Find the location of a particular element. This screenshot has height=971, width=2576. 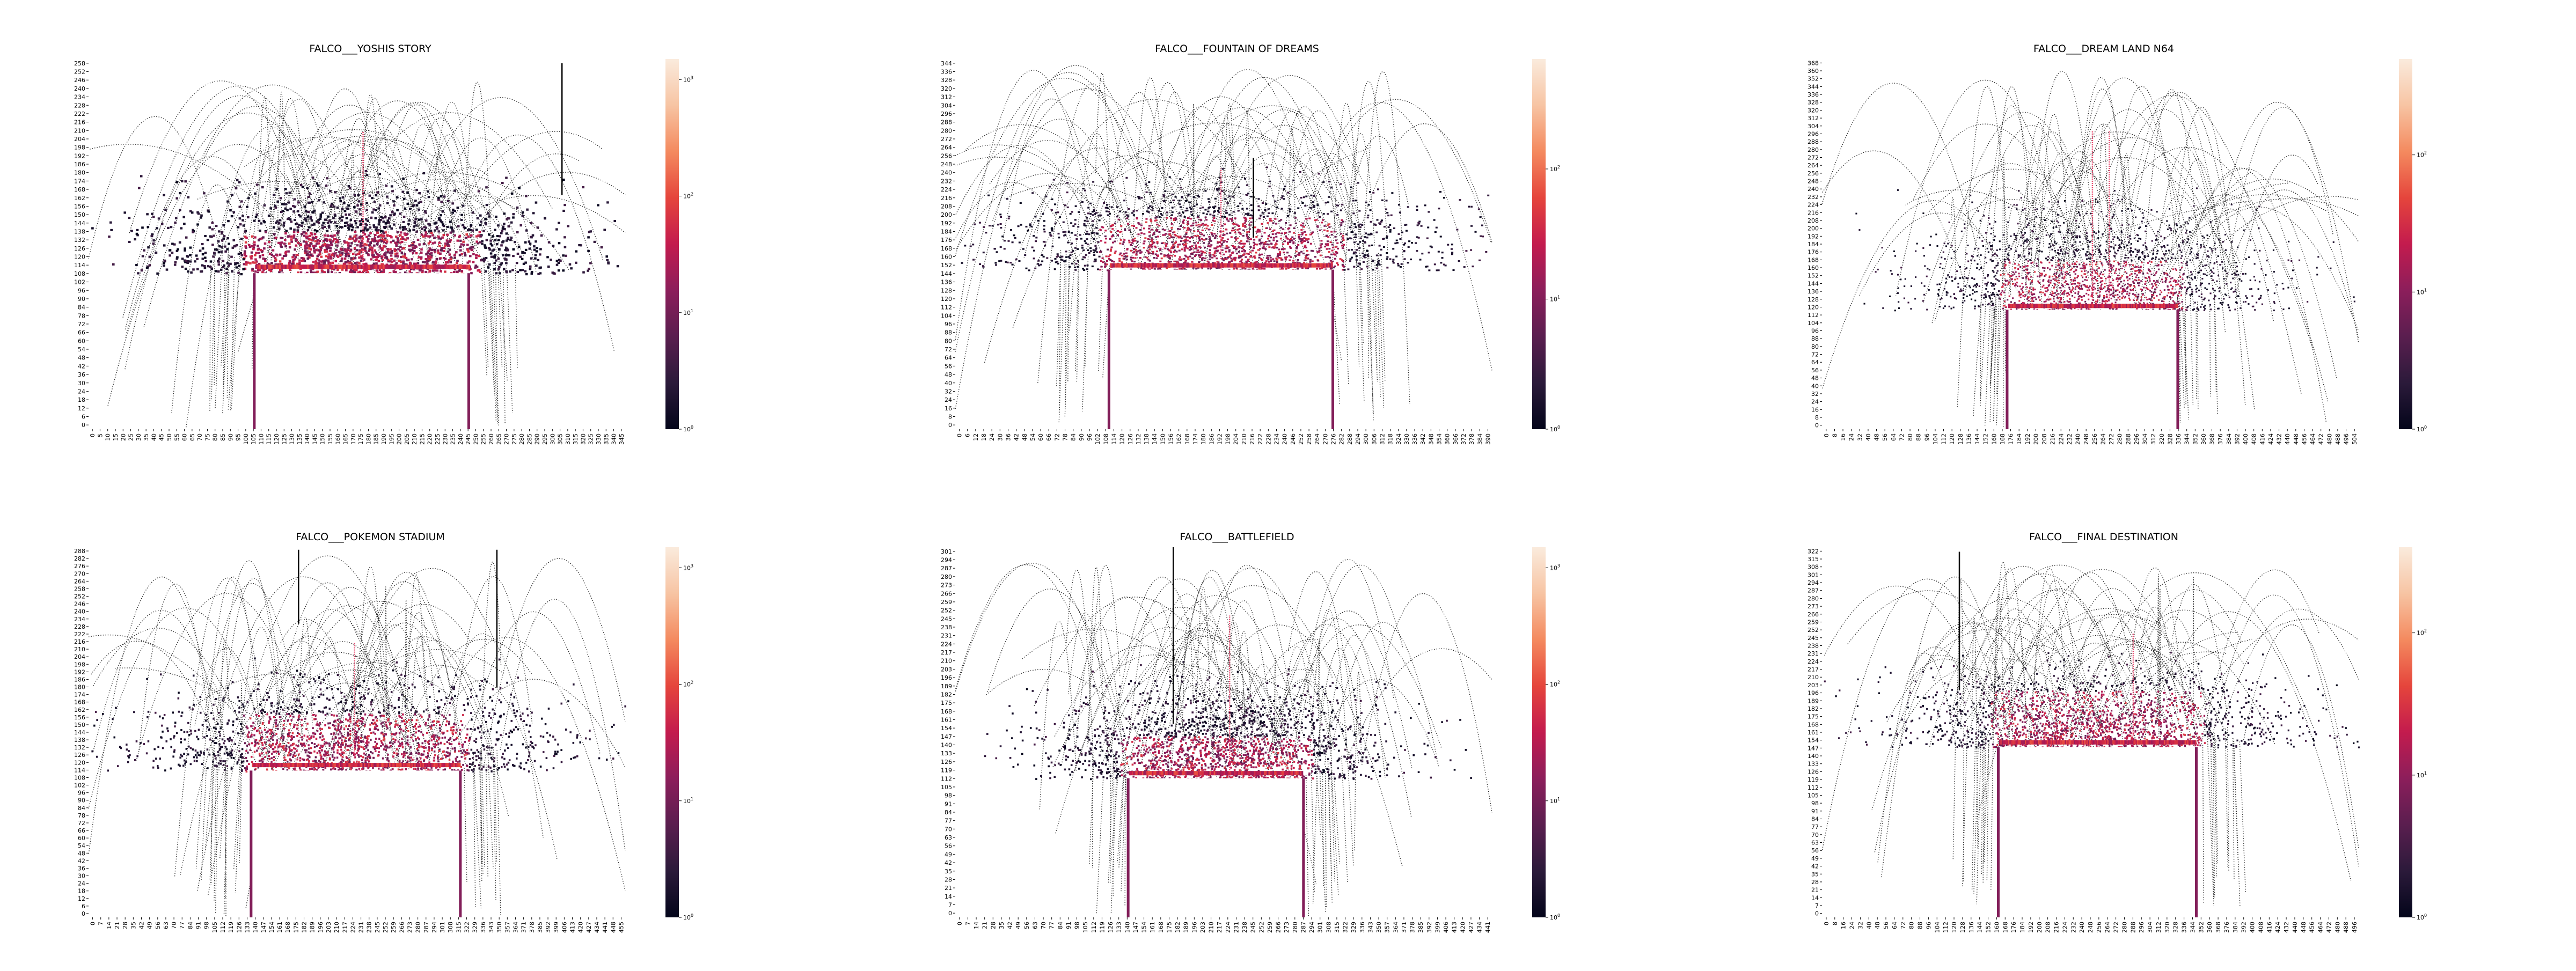

x-tick-label: 200 is located at coordinates (399, 439).